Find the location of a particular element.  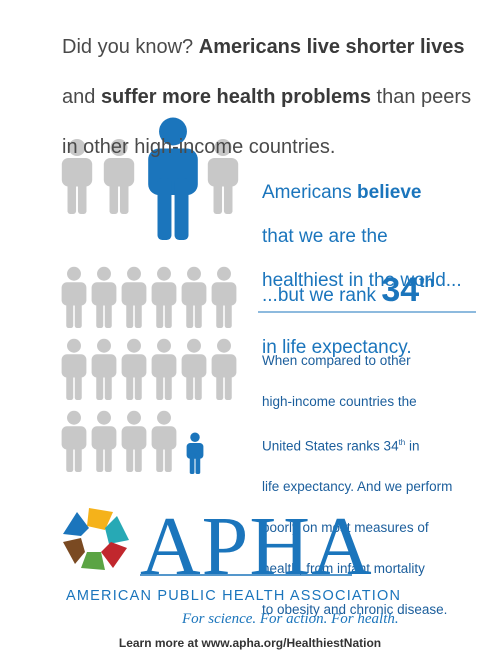

intro-line: in other high-income countries. is located at coordinates (266, 147).